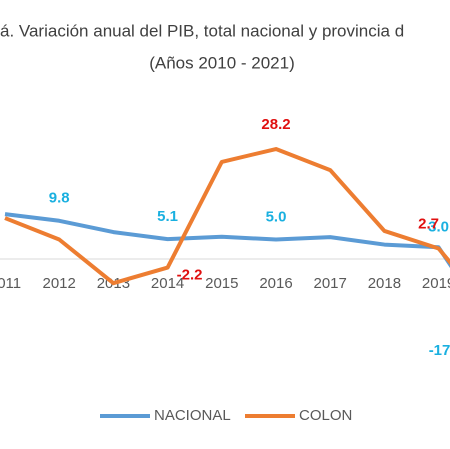 The height and width of the screenshot is (449, 450). What do you see at coordinates (330, 283) in the screenshot?
I see `x-tick-label: 2017` at bounding box center [330, 283].